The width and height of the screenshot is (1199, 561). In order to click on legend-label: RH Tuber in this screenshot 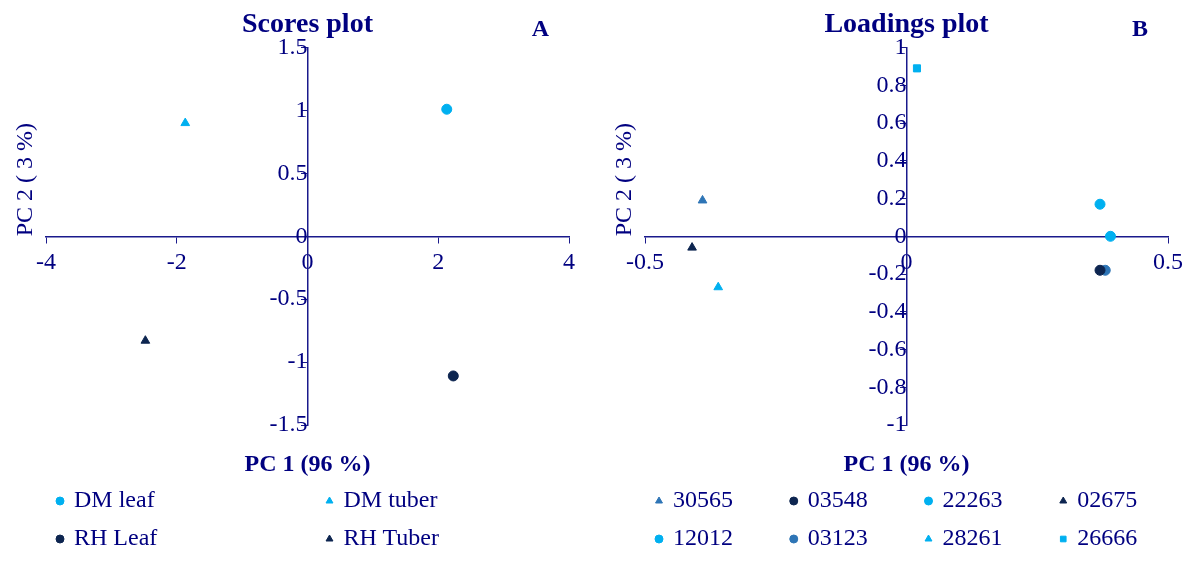, I will do `click(391, 537)`.